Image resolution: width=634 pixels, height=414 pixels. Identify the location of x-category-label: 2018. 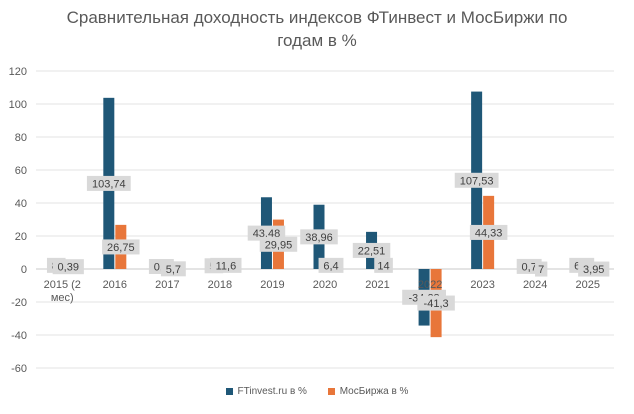
(220, 285).